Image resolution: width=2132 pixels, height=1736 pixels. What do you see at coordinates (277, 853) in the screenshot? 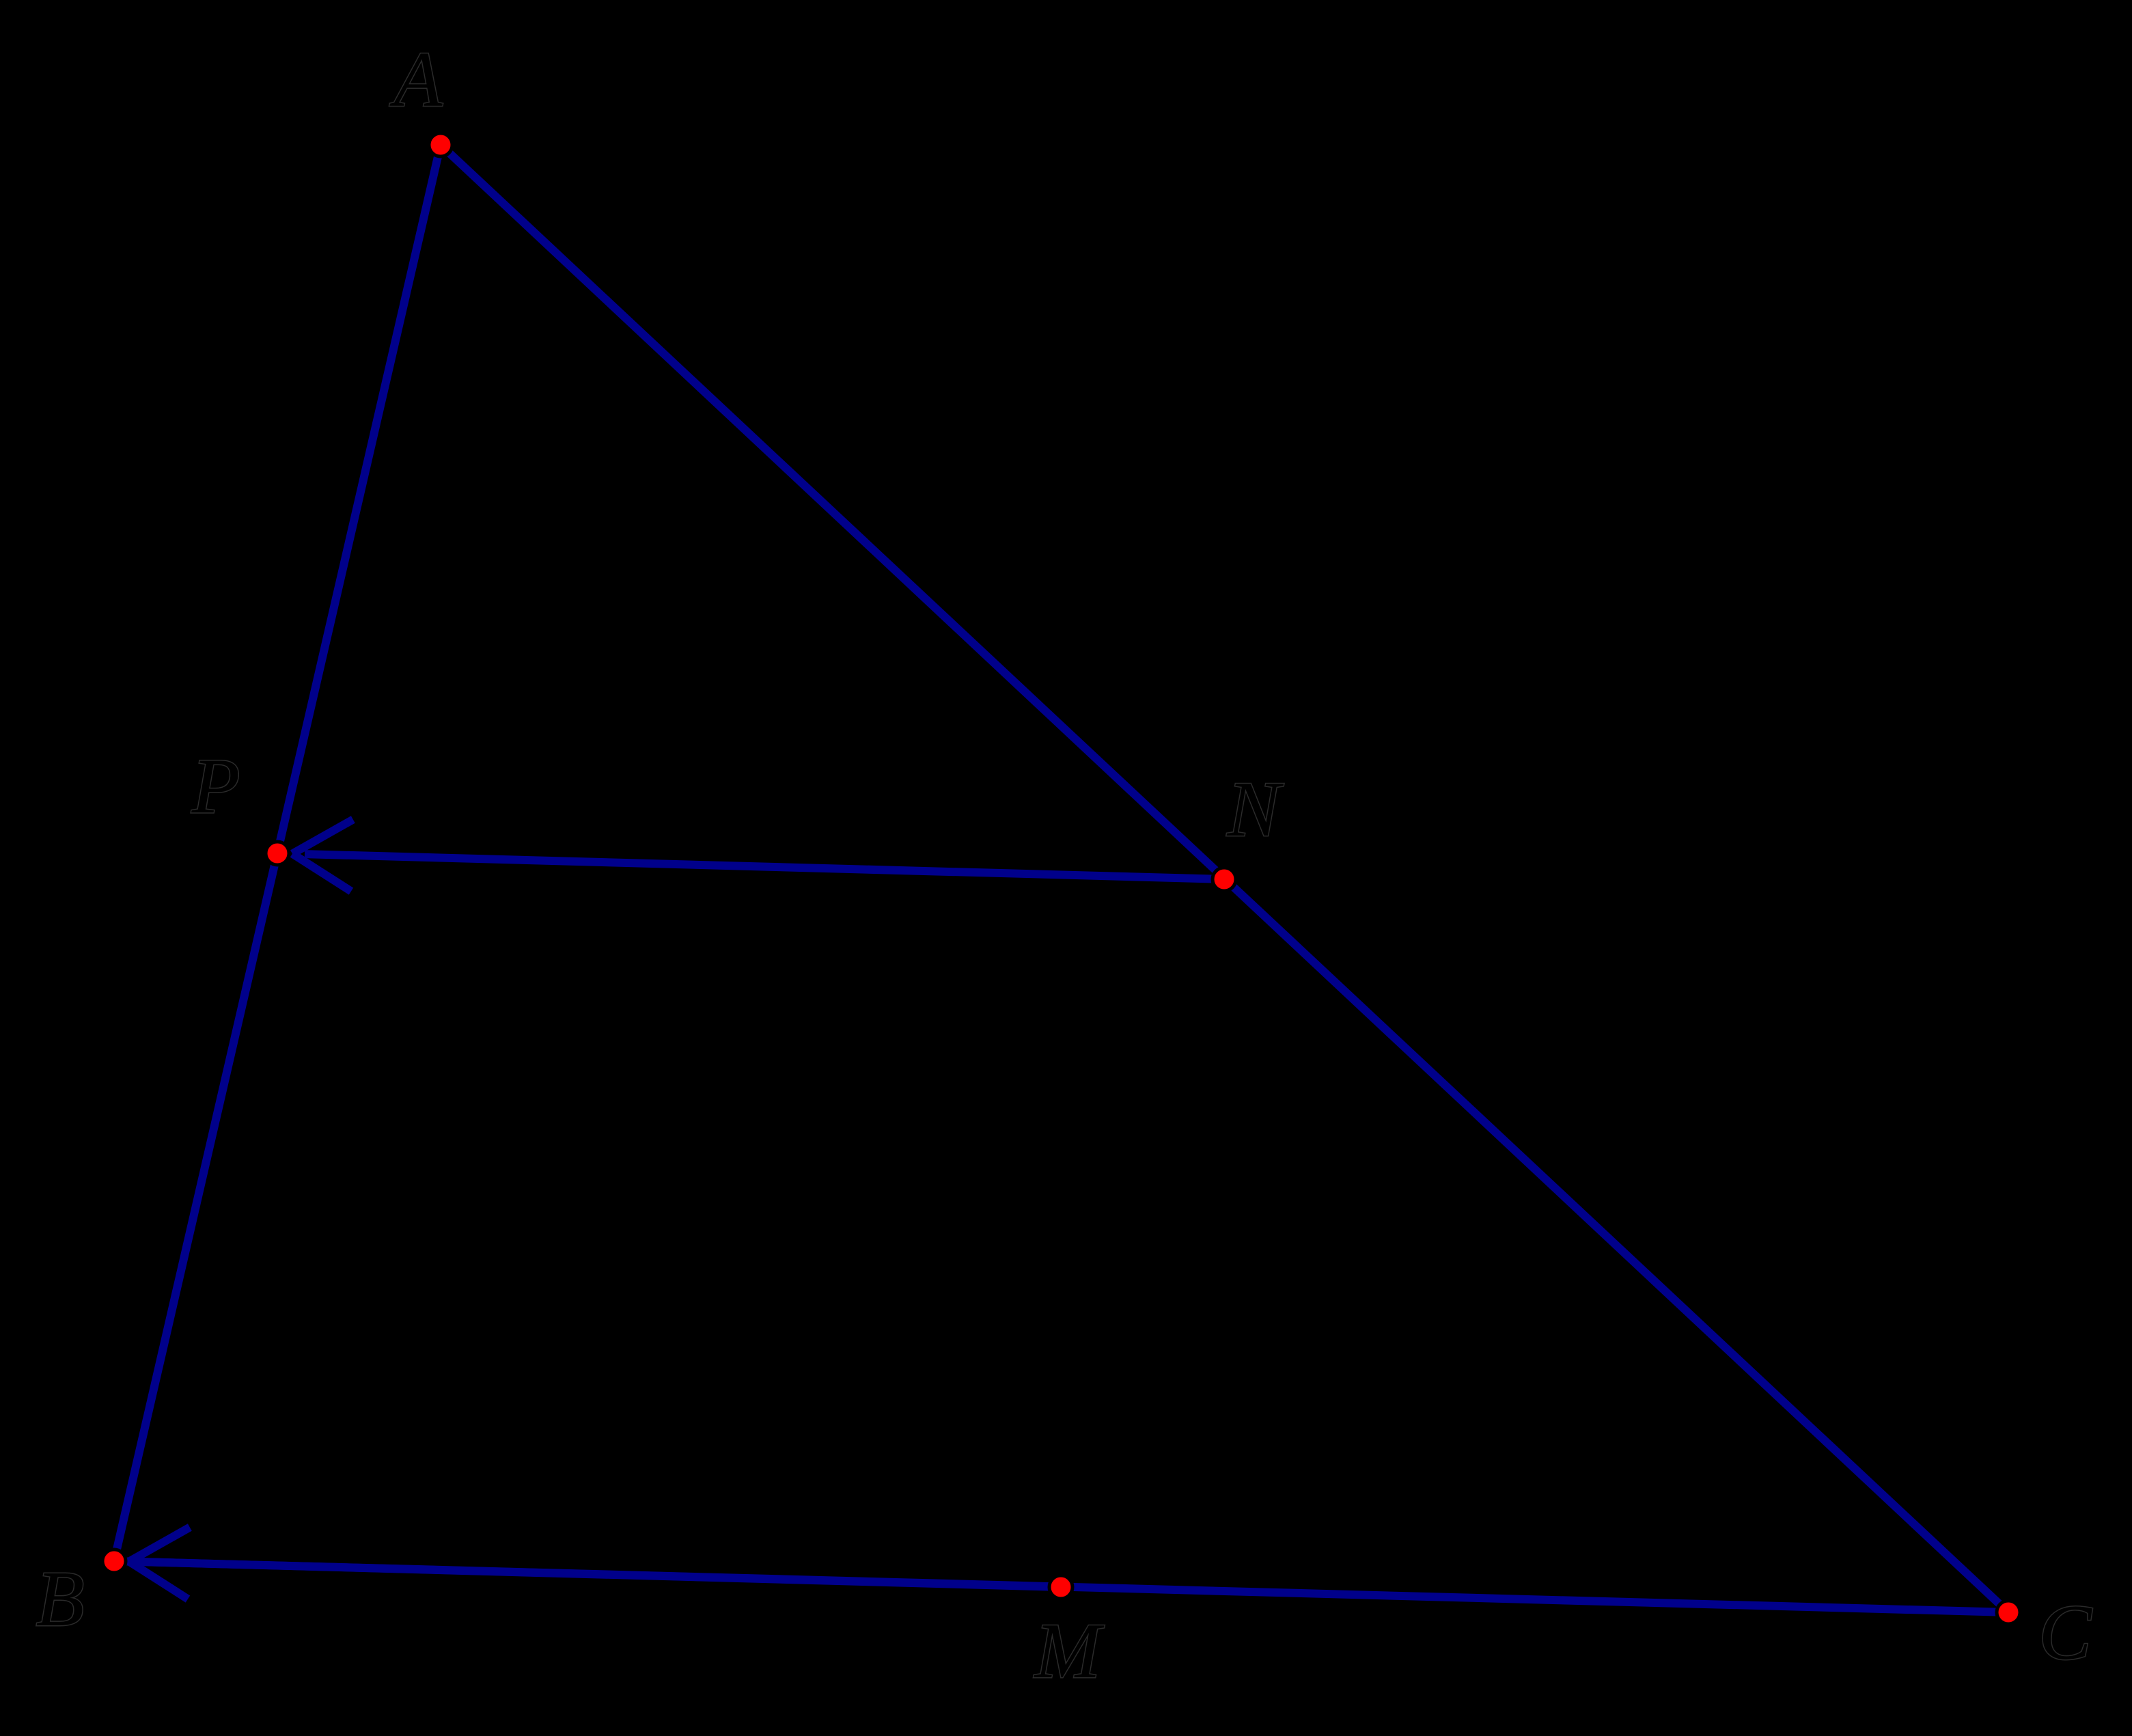
I see `point-P` at bounding box center [277, 853].